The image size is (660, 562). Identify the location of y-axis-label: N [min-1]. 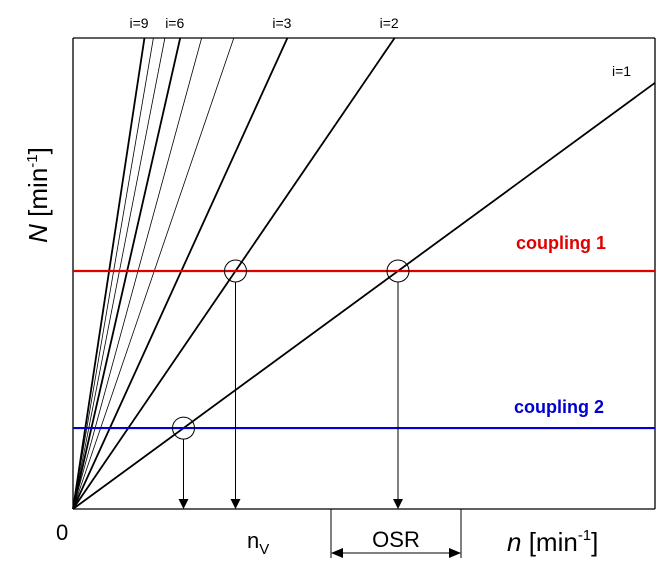
(38, 195).